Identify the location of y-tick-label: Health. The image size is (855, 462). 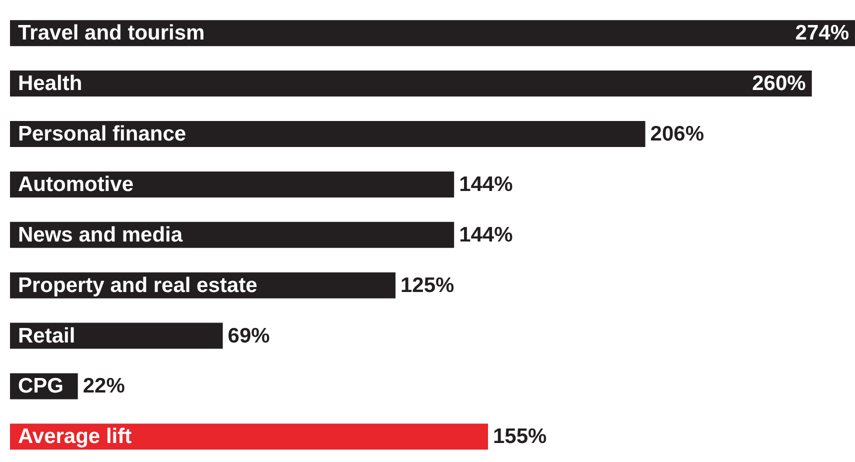
(50, 84).